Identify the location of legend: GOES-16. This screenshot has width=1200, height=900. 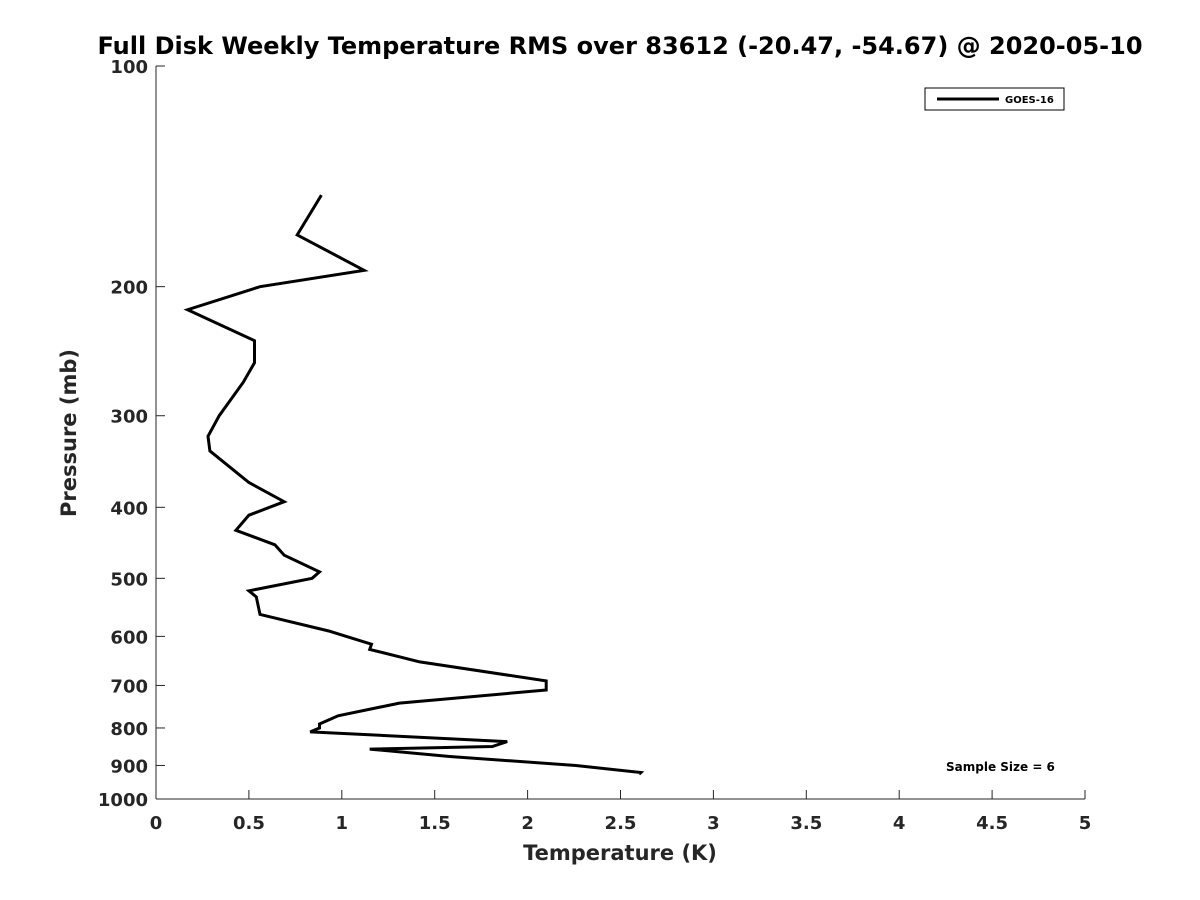
(994, 99).